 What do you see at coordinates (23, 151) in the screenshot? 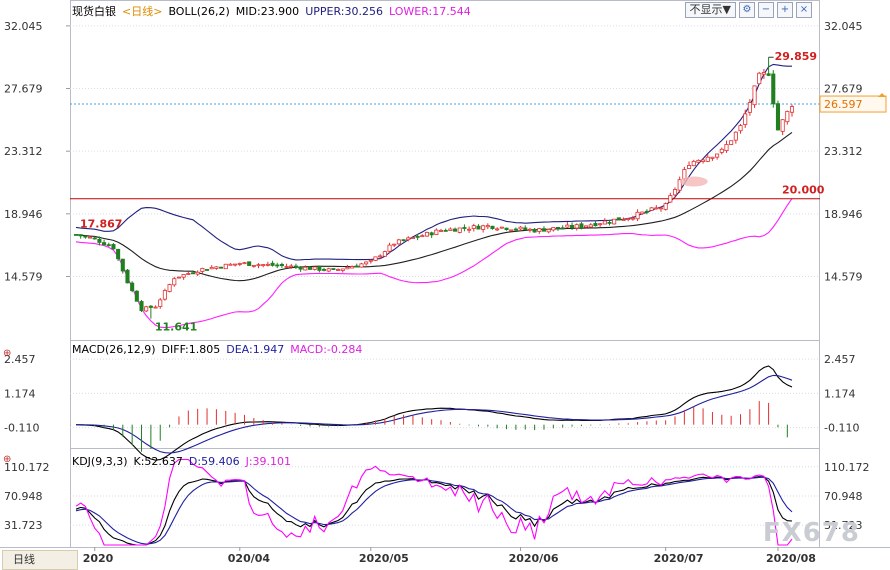
I see `main-ytick-left: 23.312` at bounding box center [23, 151].